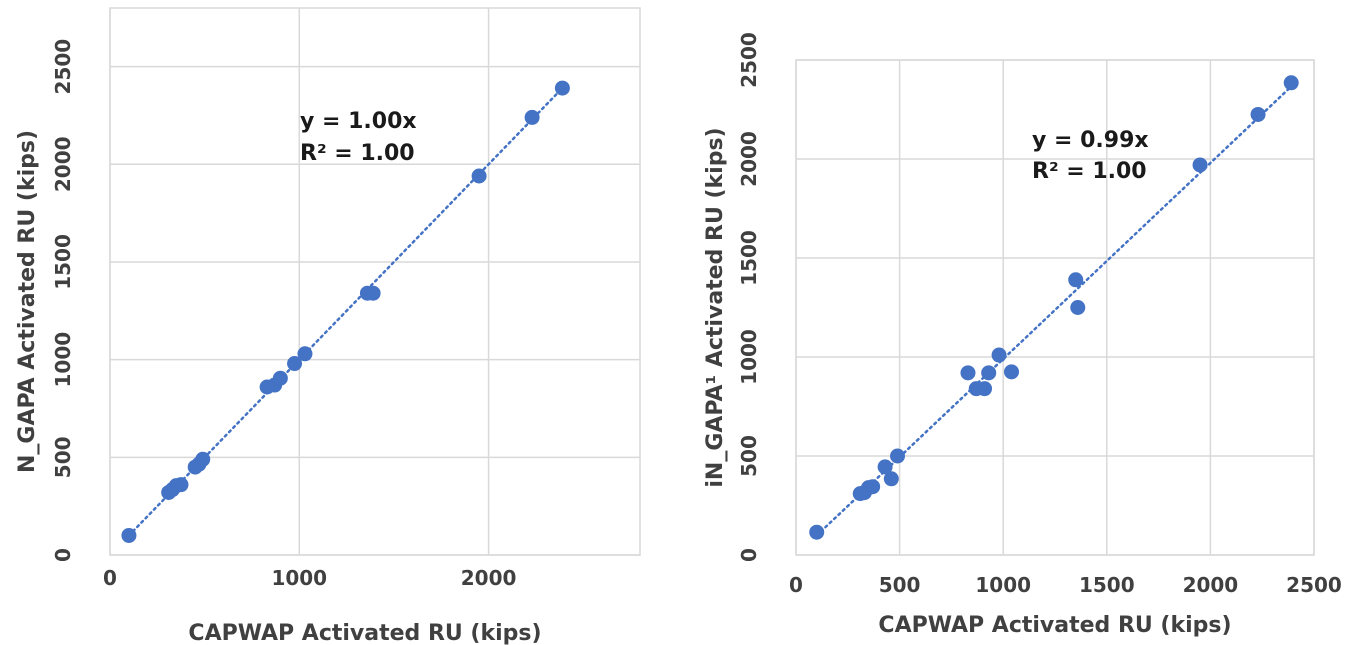 Image resolution: width=1348 pixels, height=645 pixels. Describe the element at coordinates (27, 301) in the screenshot. I see `y-axis-title: N_GAPA Activated RU (kips)` at that location.